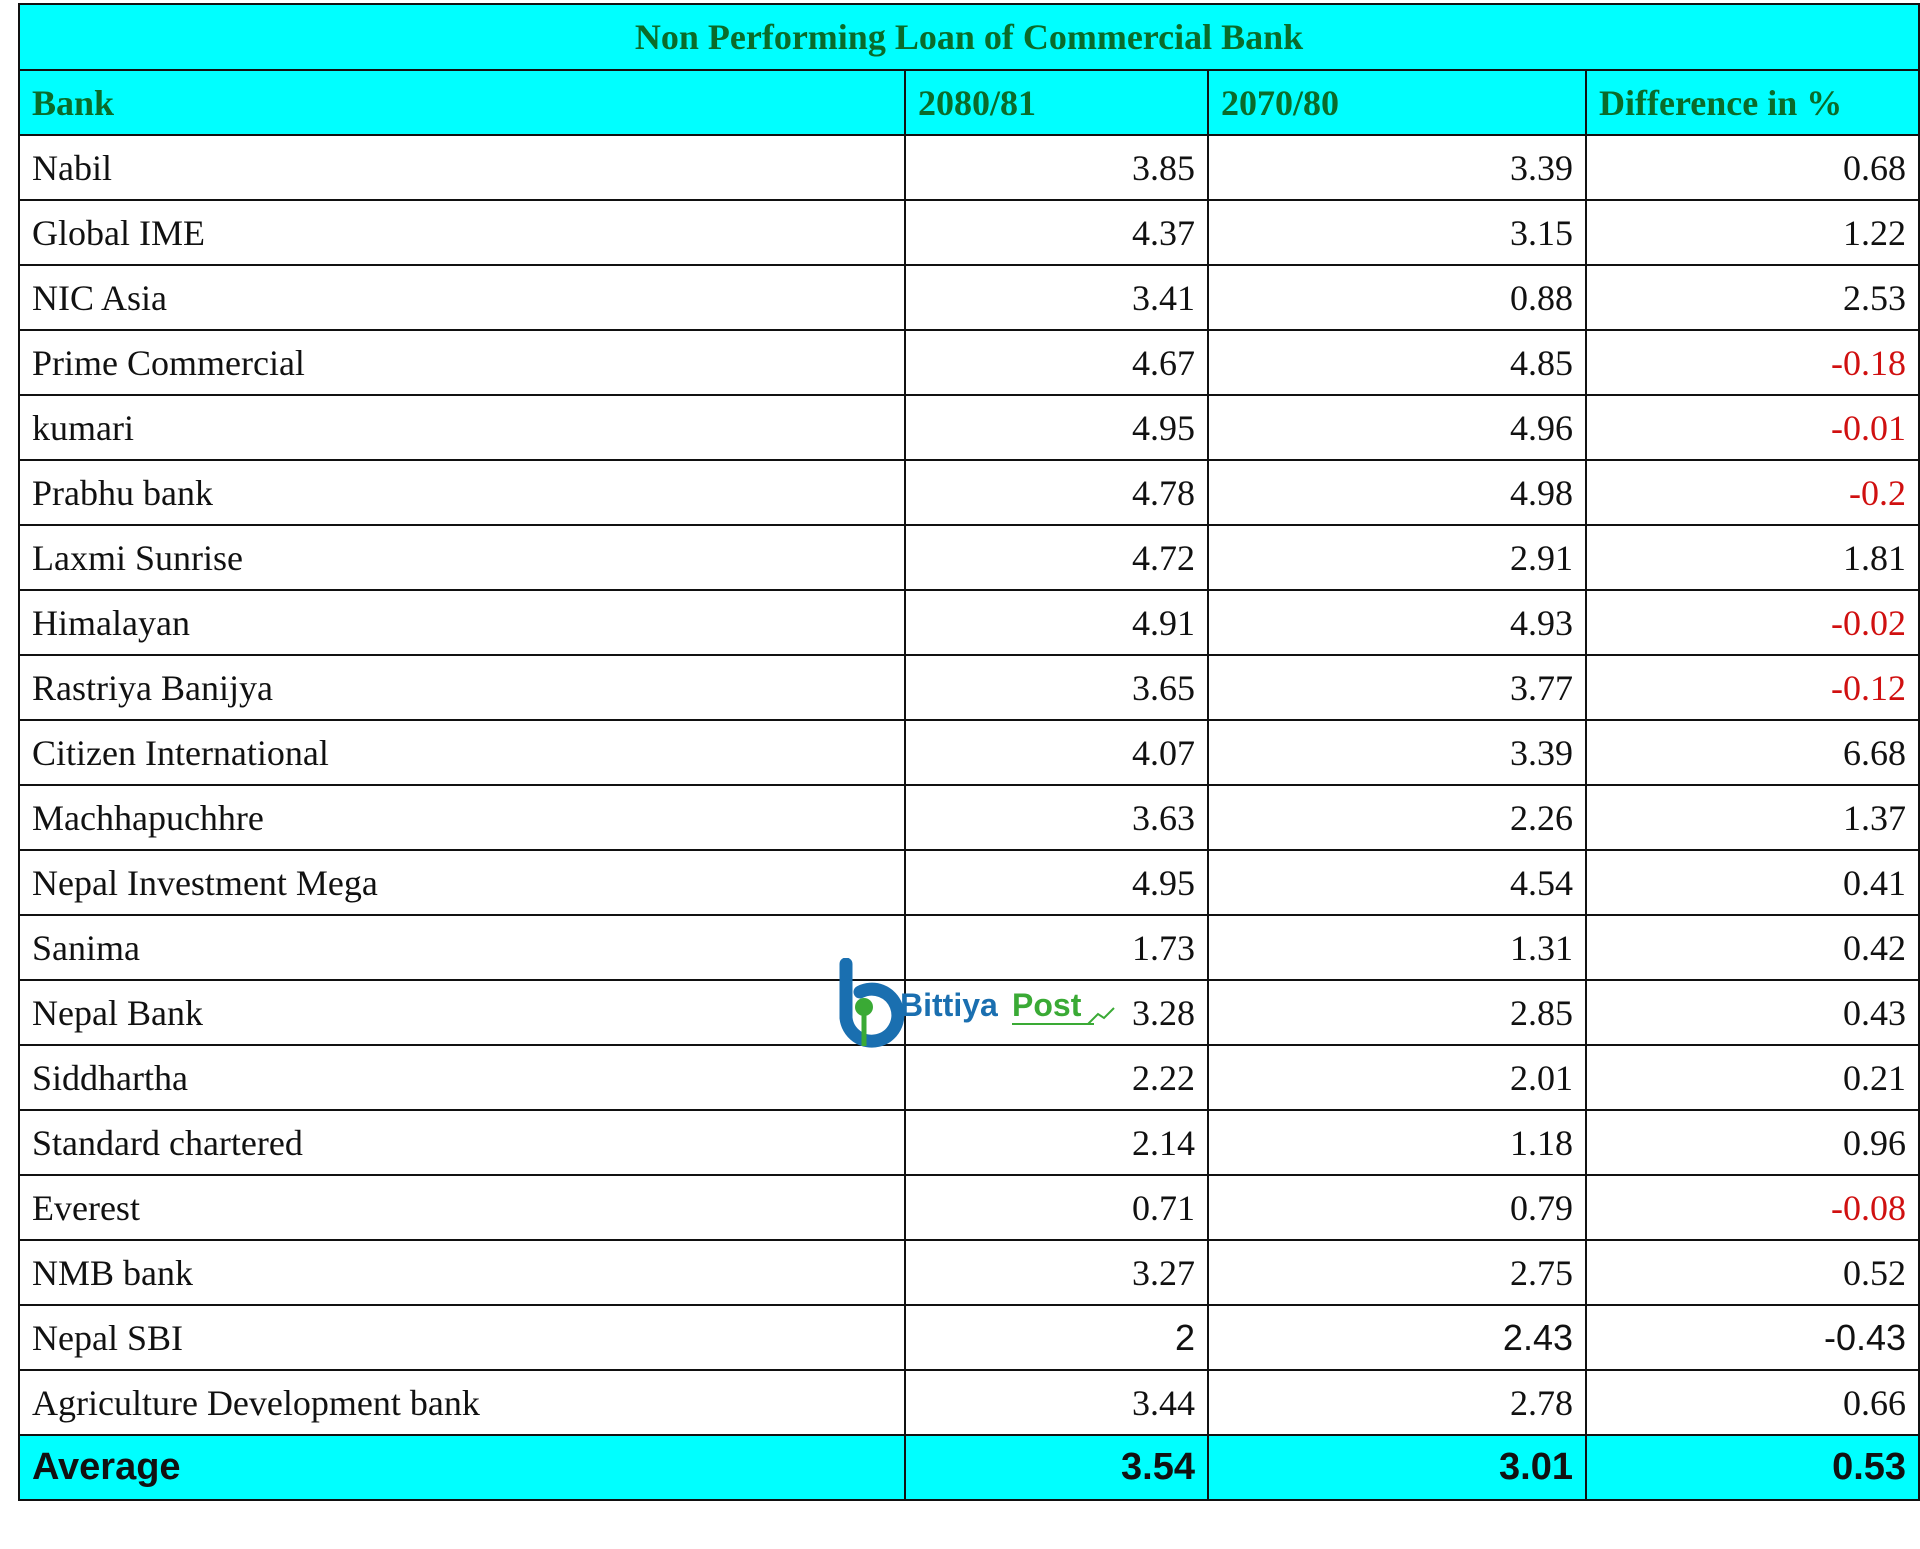 This screenshot has width=1920, height=1549. What do you see at coordinates (1056, 817) in the screenshot?
I see `npl-2080-81: 3.63` at bounding box center [1056, 817].